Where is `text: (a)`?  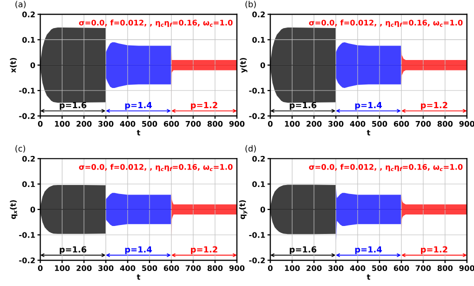 text: (a) is located at coordinates (20, 4).